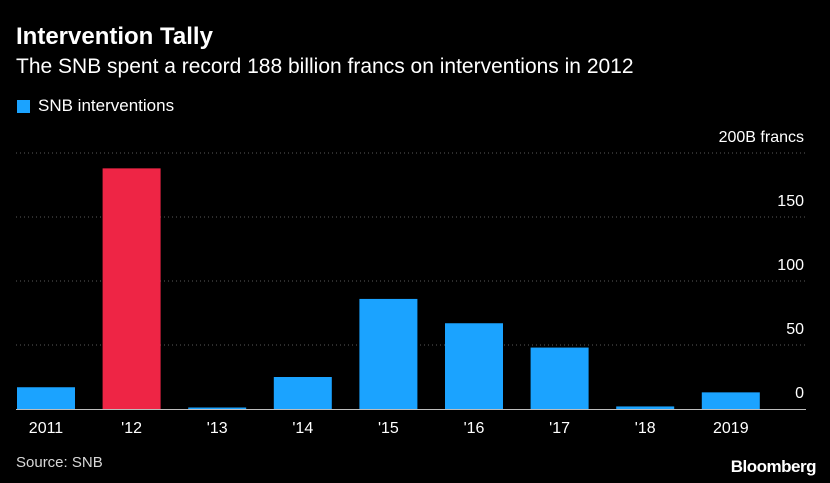 Image resolution: width=830 pixels, height=483 pixels. What do you see at coordinates (474, 428) in the screenshot?
I see `x-tick-label: '16` at bounding box center [474, 428].